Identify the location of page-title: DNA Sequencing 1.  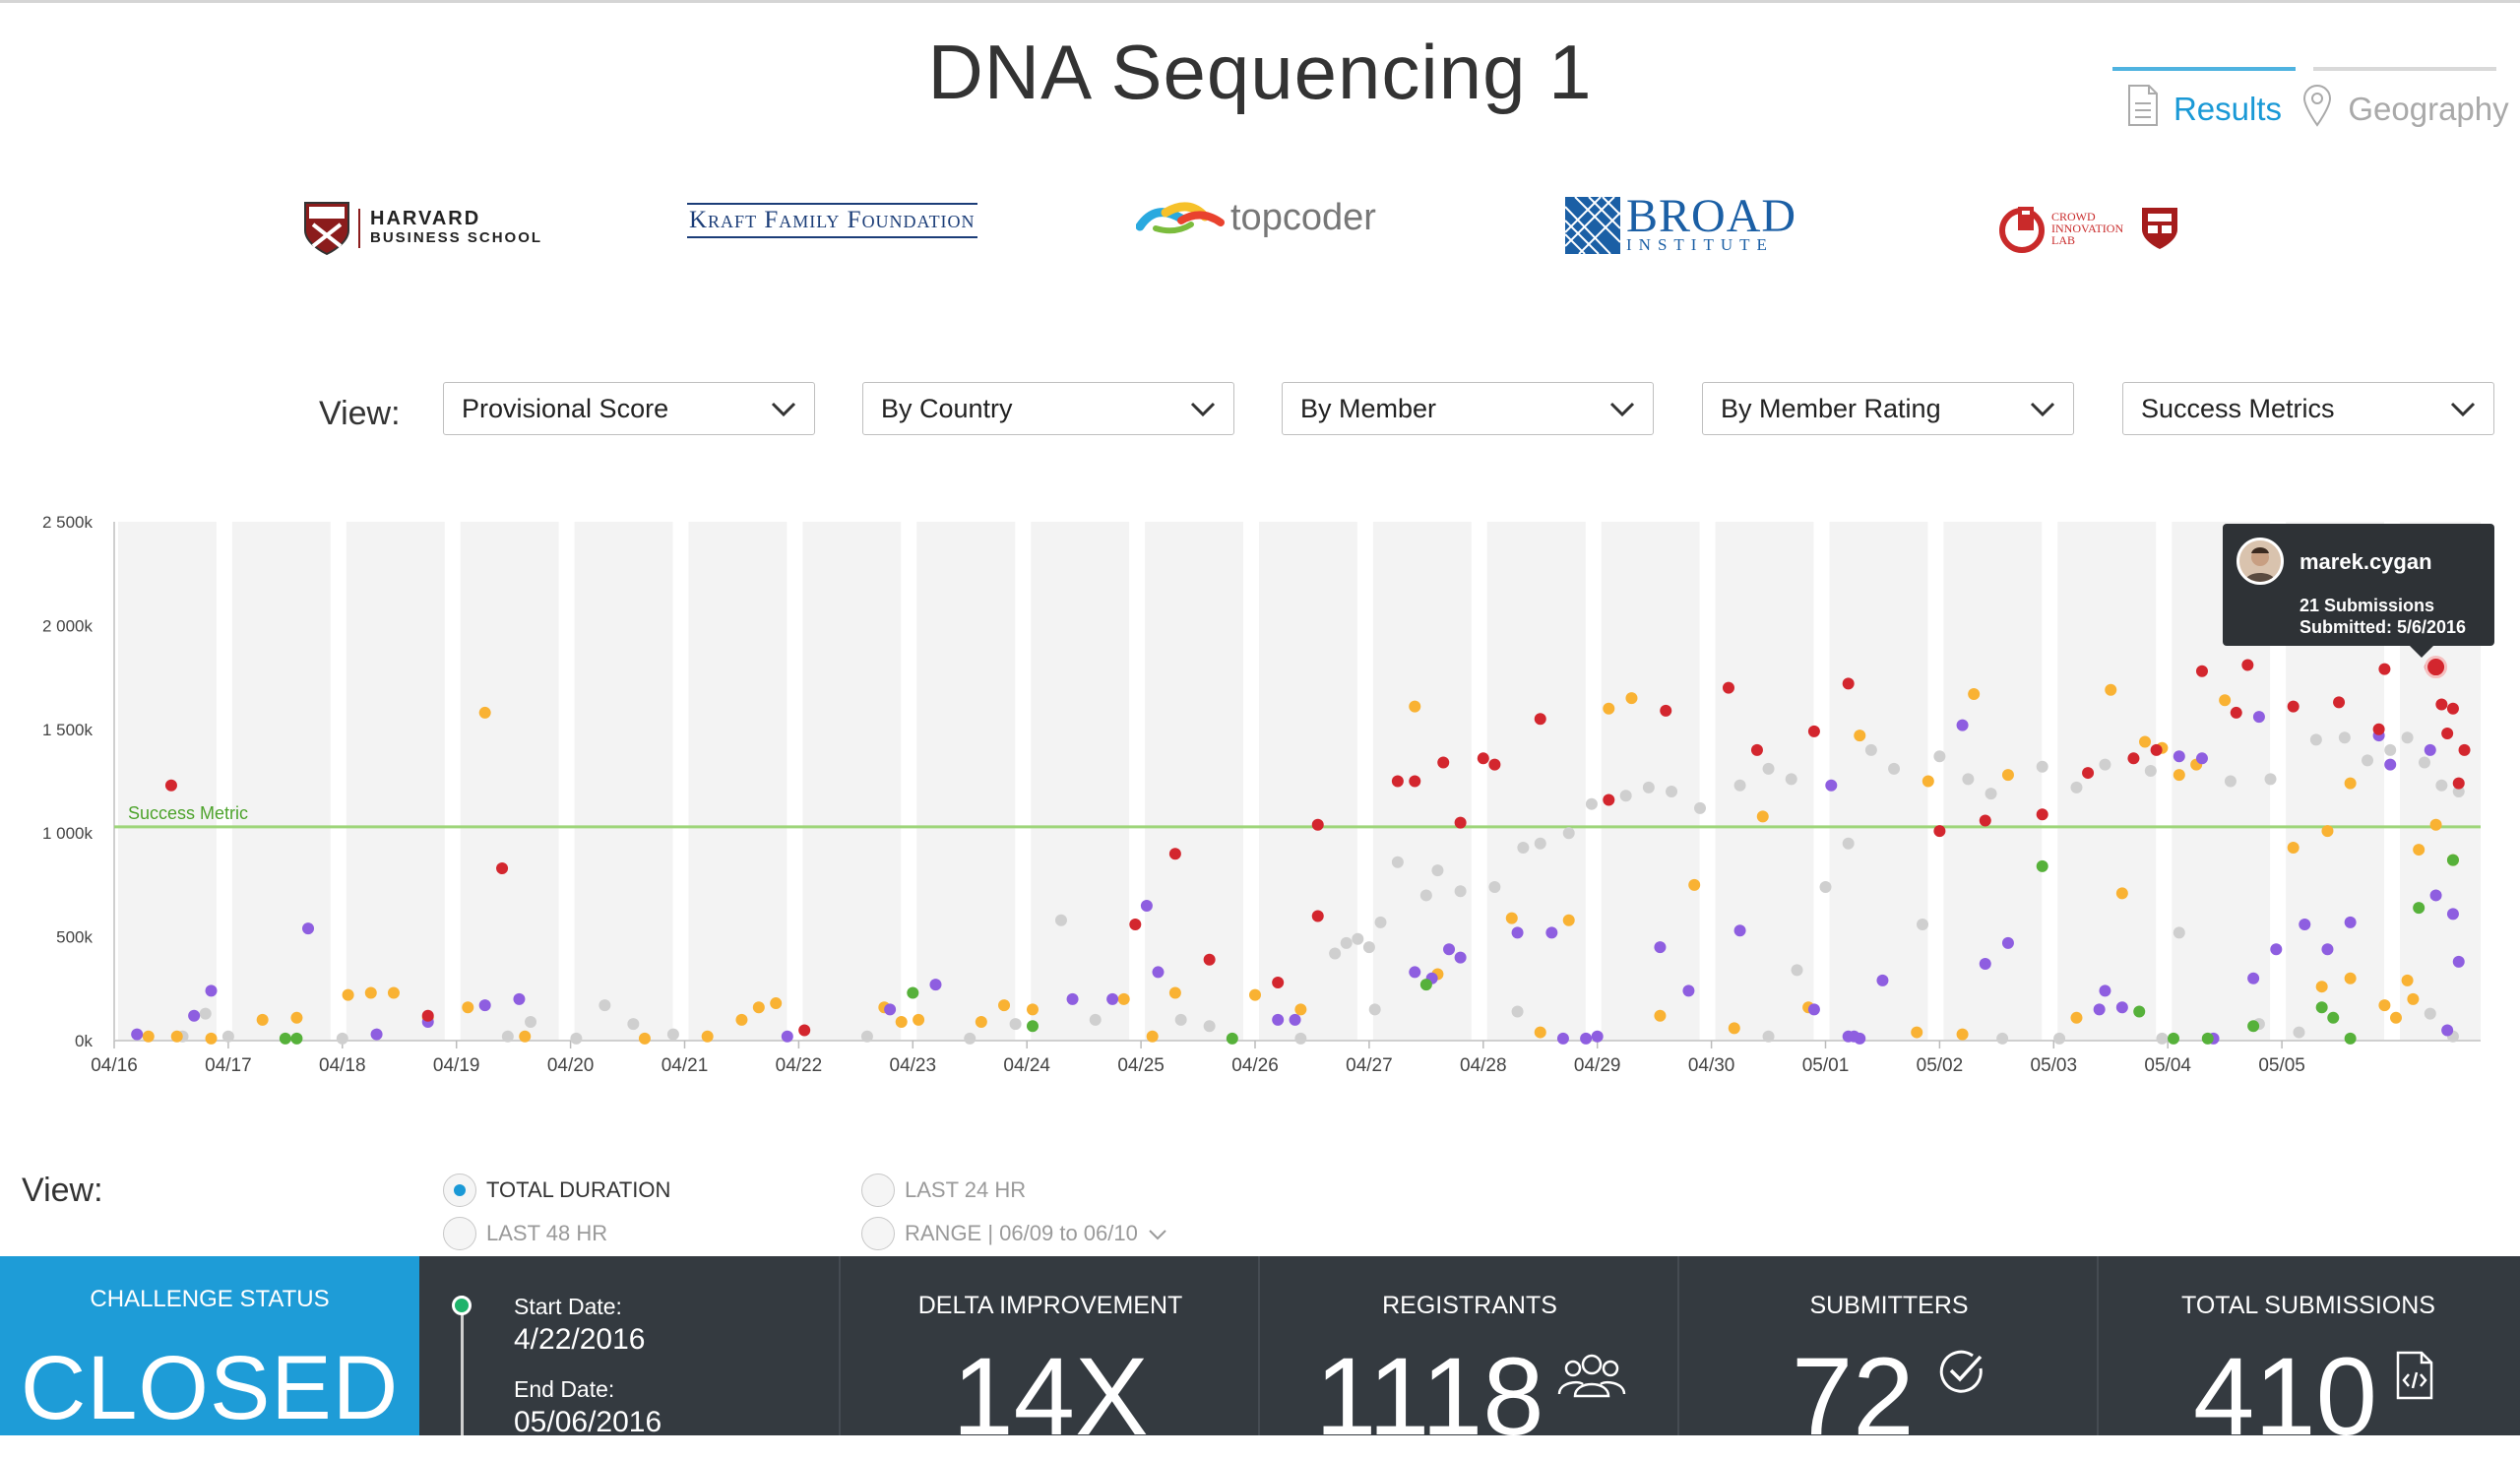
(1260, 72).